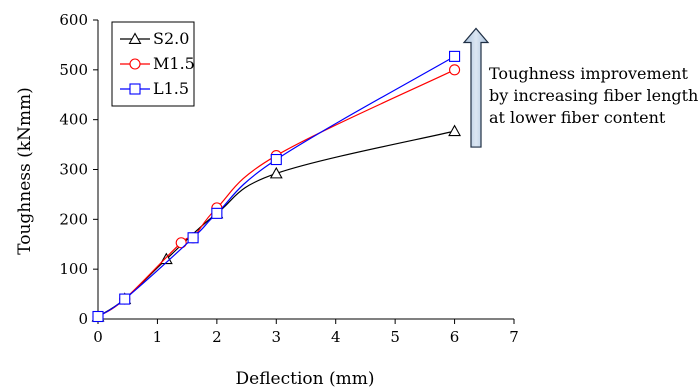  Describe the element at coordinates (73, 219) in the screenshot. I see `y-tick-label: 200` at that location.